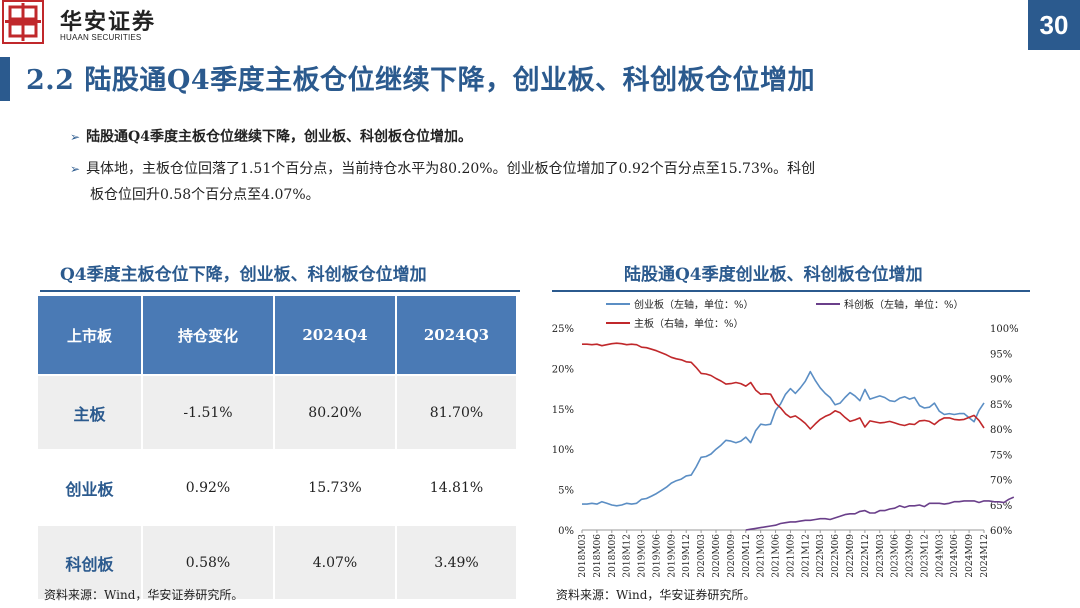  Describe the element at coordinates (1001, 430) in the screenshot. I see `y-right-tick-label: 80%` at that location.